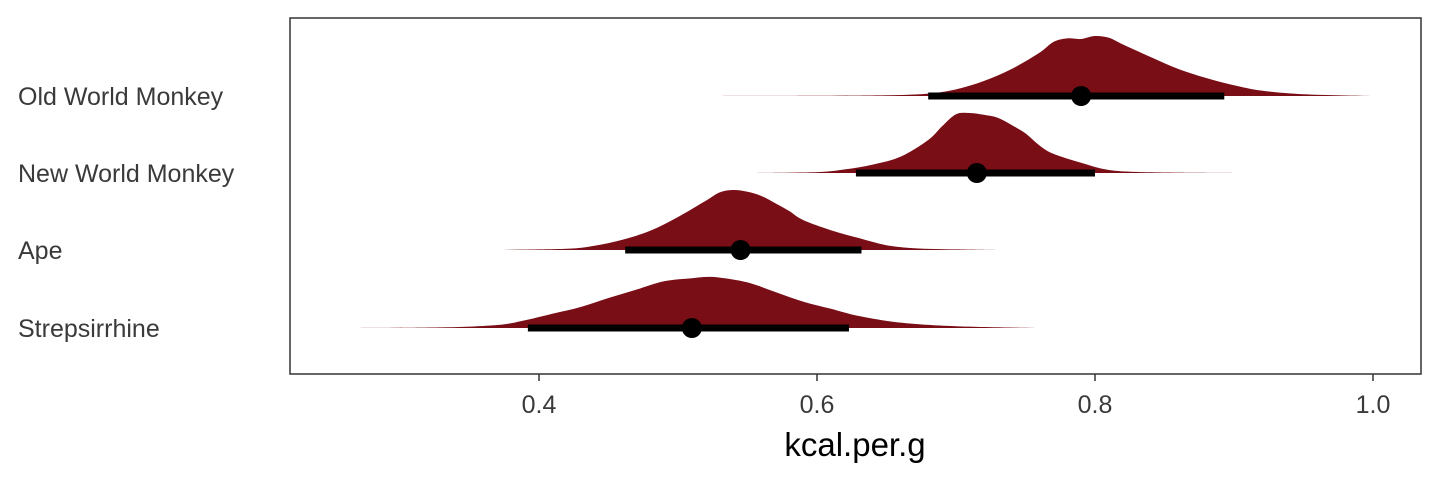 This screenshot has width=1440, height=480. I want to click on x-axis: 0.4 0.6 0.8 1.0, so click(956, 396).